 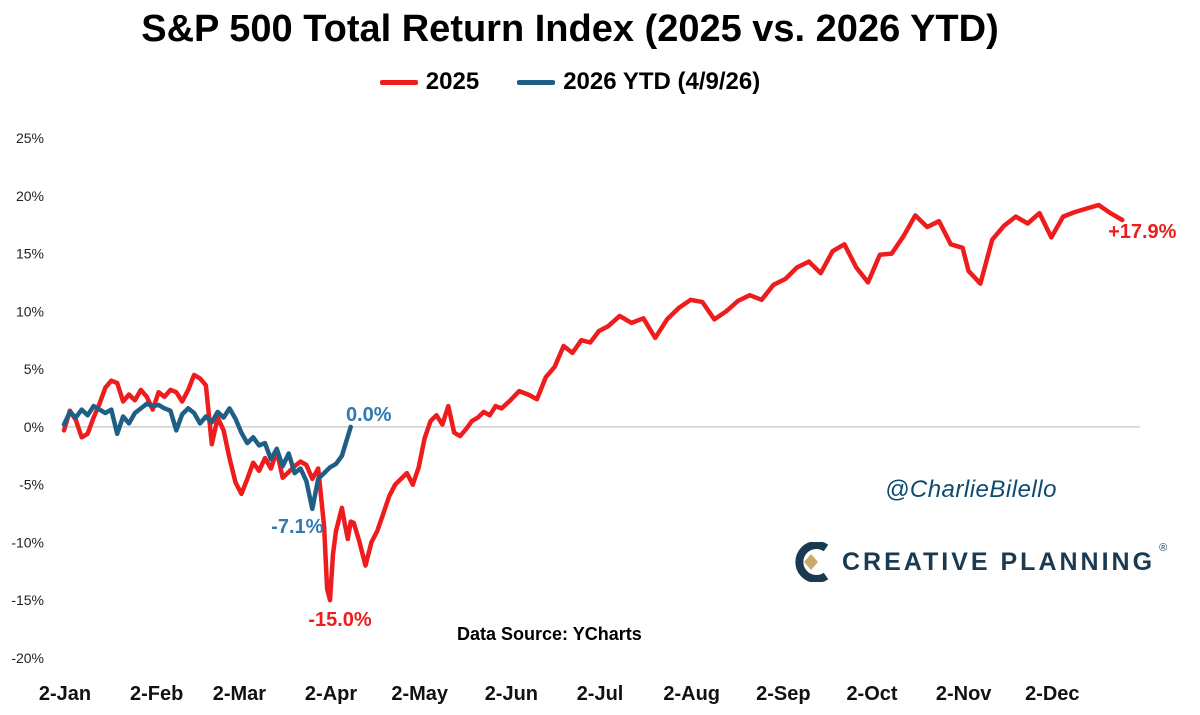 I want to click on creative-planning-logo-icon, so click(x=812, y=562).